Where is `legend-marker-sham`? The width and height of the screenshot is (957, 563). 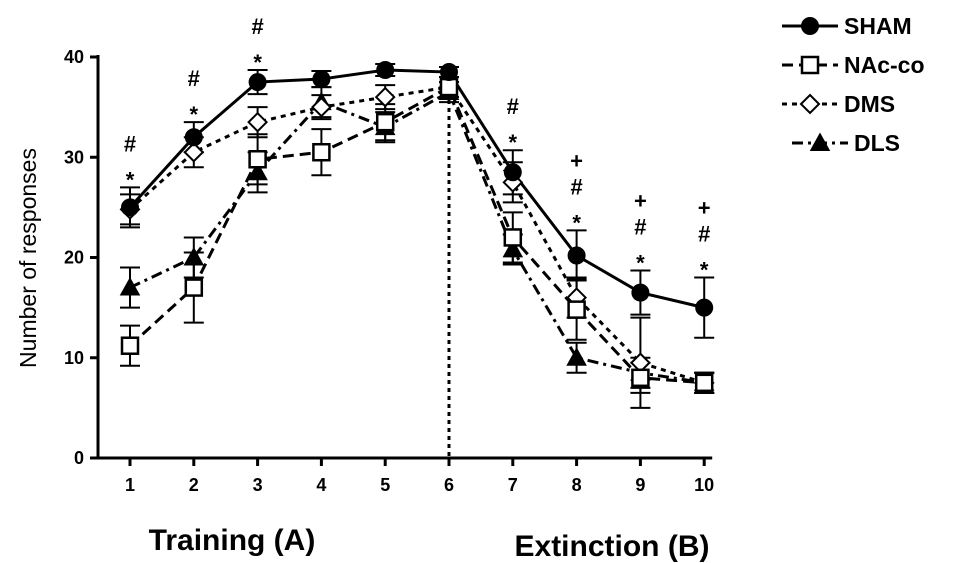 legend-marker-sham is located at coordinates (810, 26).